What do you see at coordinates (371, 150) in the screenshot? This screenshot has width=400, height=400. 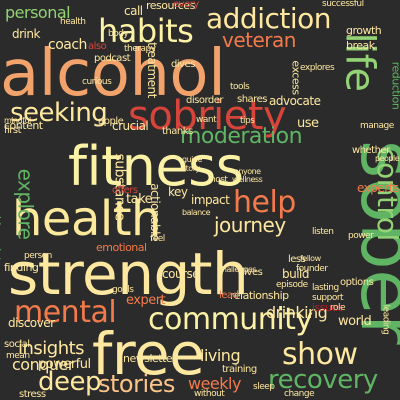 I see `word-whether: whether` at bounding box center [371, 150].